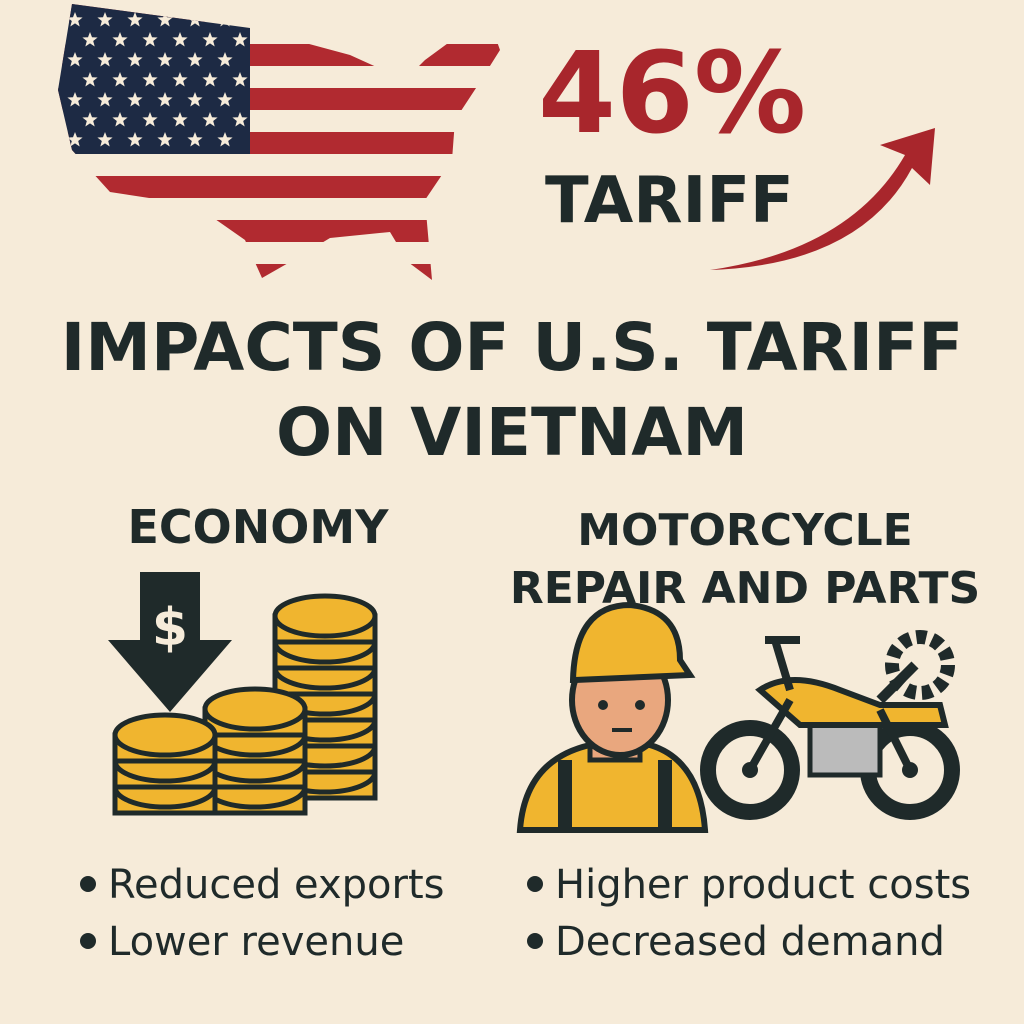  What do you see at coordinates (512, 347) in the screenshot?
I see `title-line: IMPACTS OF U.S. TARIFF` at bounding box center [512, 347].